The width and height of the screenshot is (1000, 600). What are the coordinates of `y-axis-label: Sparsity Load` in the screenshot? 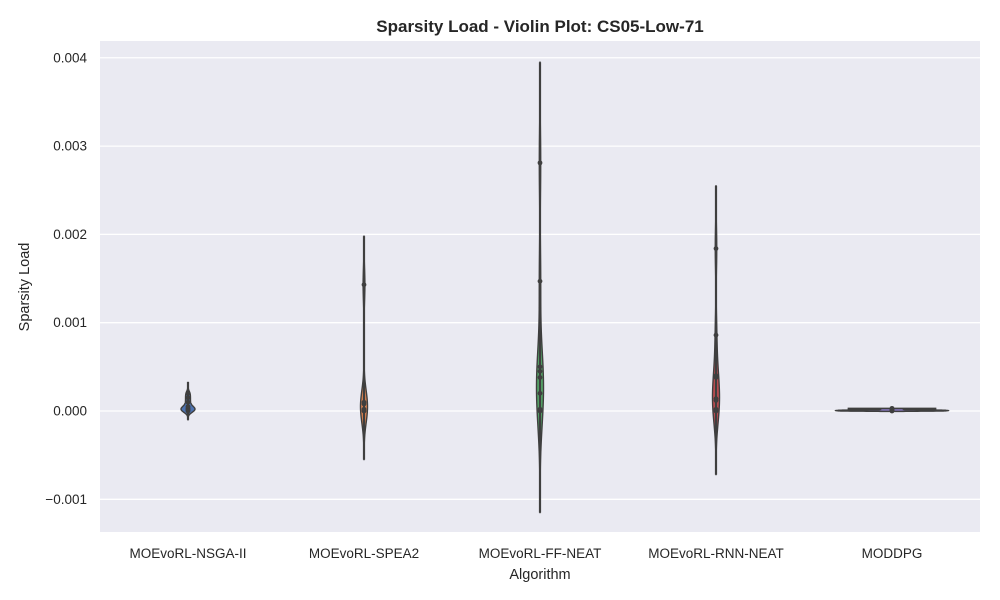 It's located at (25, 287).